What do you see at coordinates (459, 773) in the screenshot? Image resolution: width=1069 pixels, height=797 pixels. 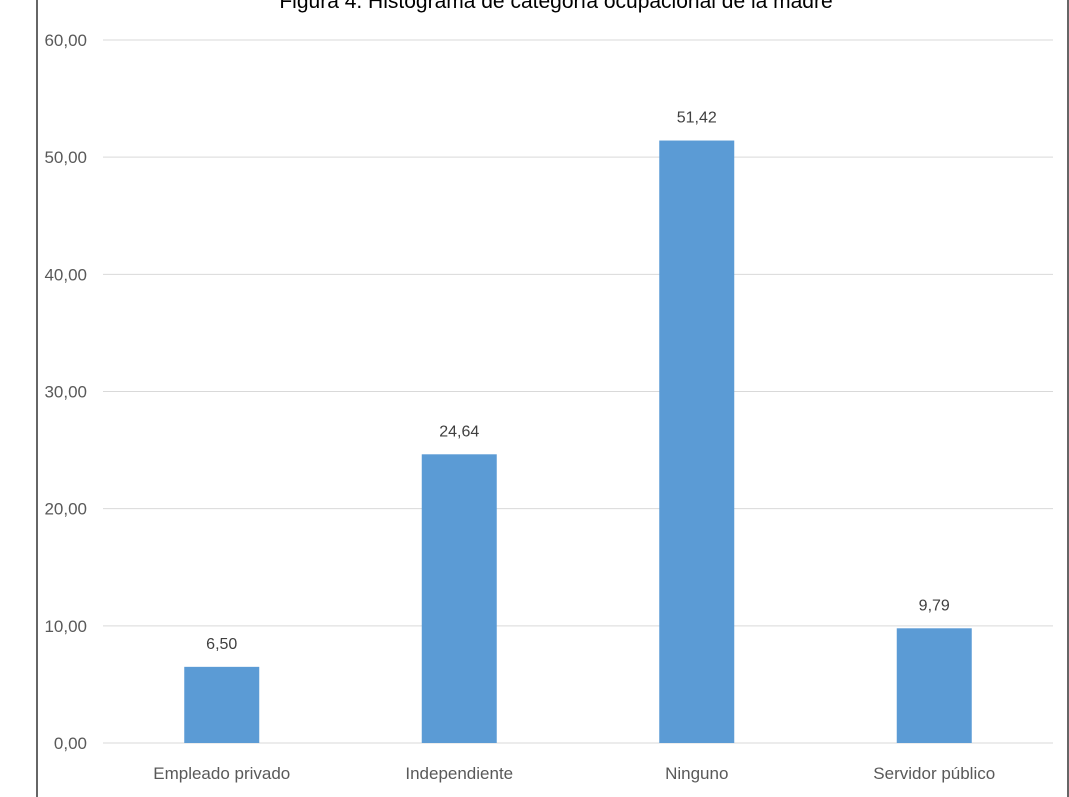 I see `category-label: Independiente` at bounding box center [459, 773].